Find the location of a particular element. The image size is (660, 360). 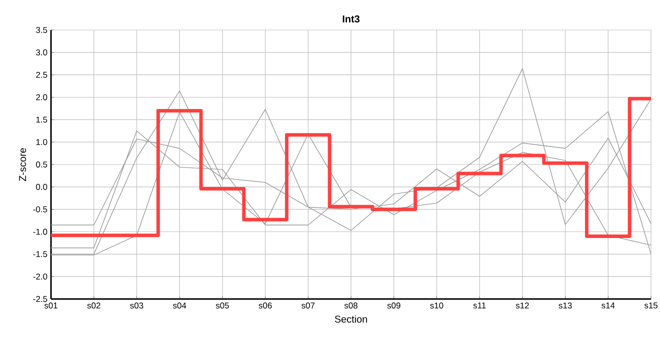

x-tick-label: s08 is located at coordinates (351, 305).